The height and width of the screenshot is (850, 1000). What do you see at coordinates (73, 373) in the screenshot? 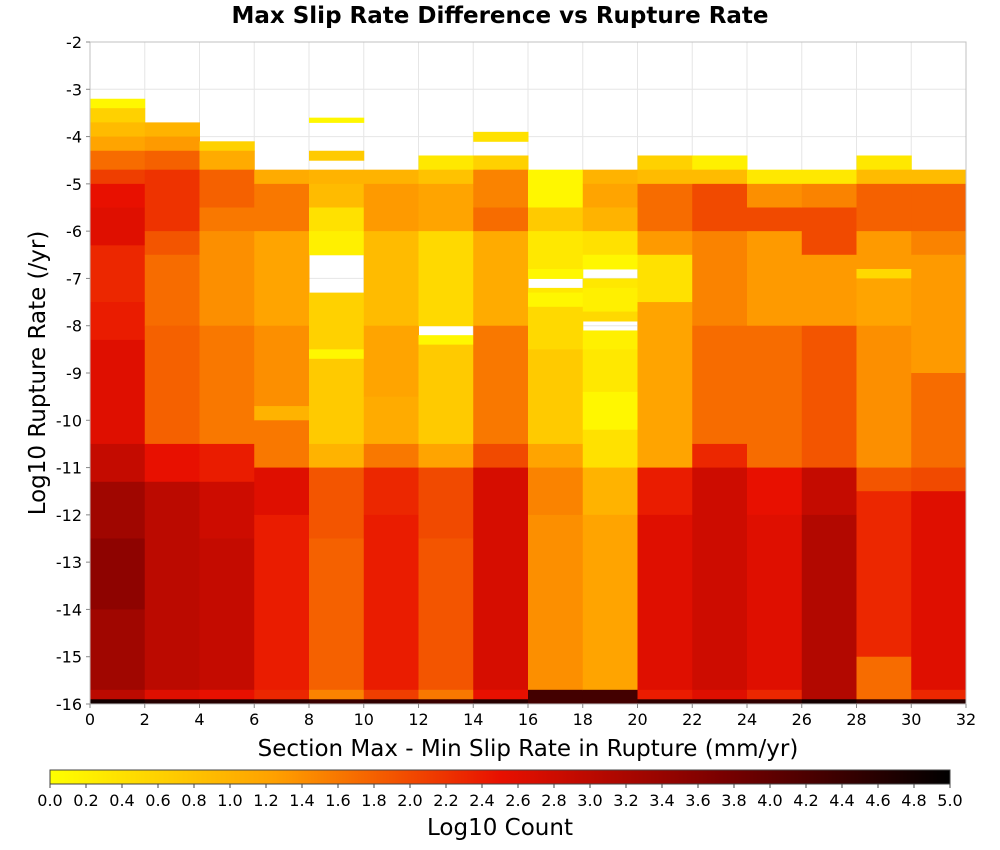
I see `y-axis-ticks: -2 -3 -4 -5 -6 -7 -8 -9 -10 -11 -12 -13 -14 -15 -16` at bounding box center [73, 373].